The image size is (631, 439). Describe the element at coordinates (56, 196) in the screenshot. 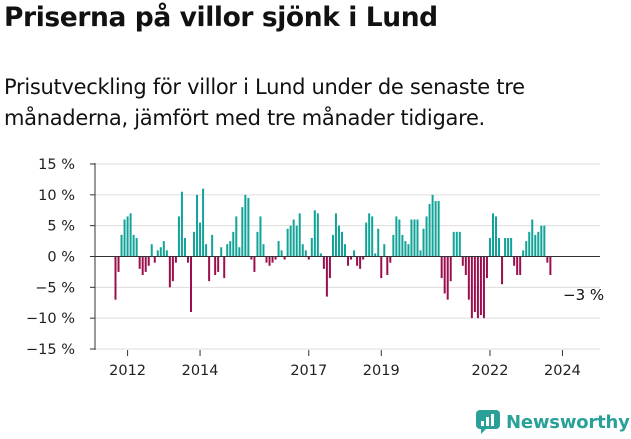

I see `y-tick-label: 10 %` at that location.